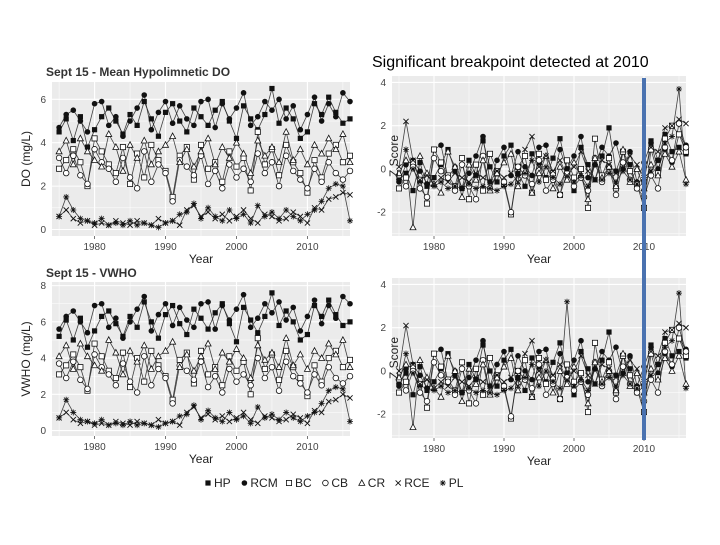 The image size is (720, 545). I want to click on legend-label: BC, so click(303, 483).